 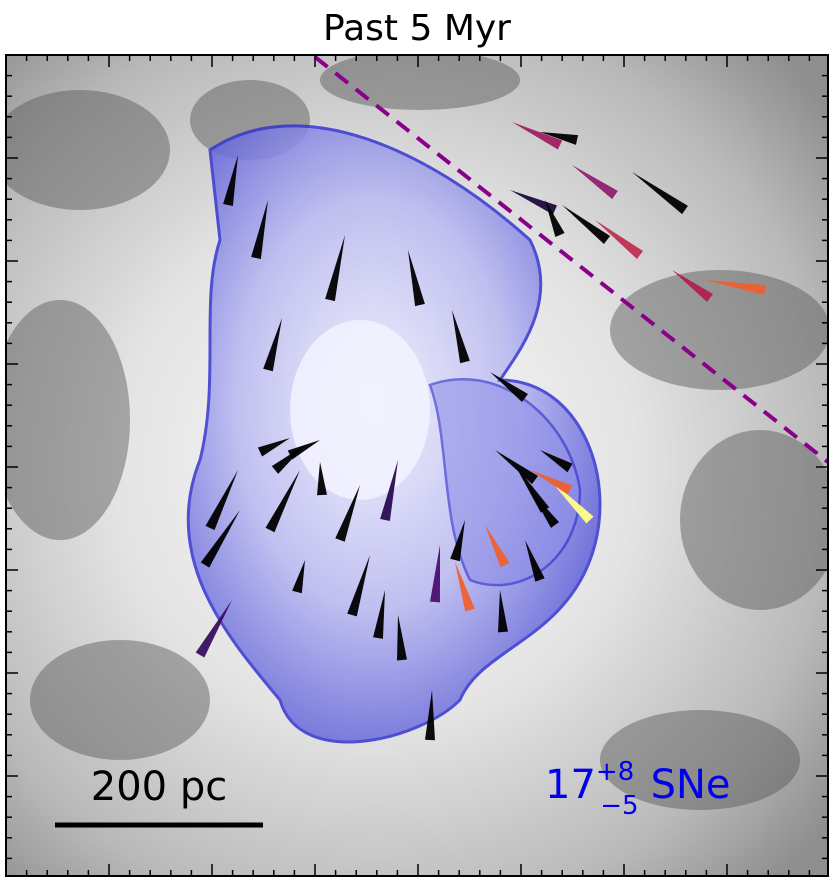 What do you see at coordinates (159, 787) in the screenshot?
I see `scale-label: 200 pc` at bounding box center [159, 787].